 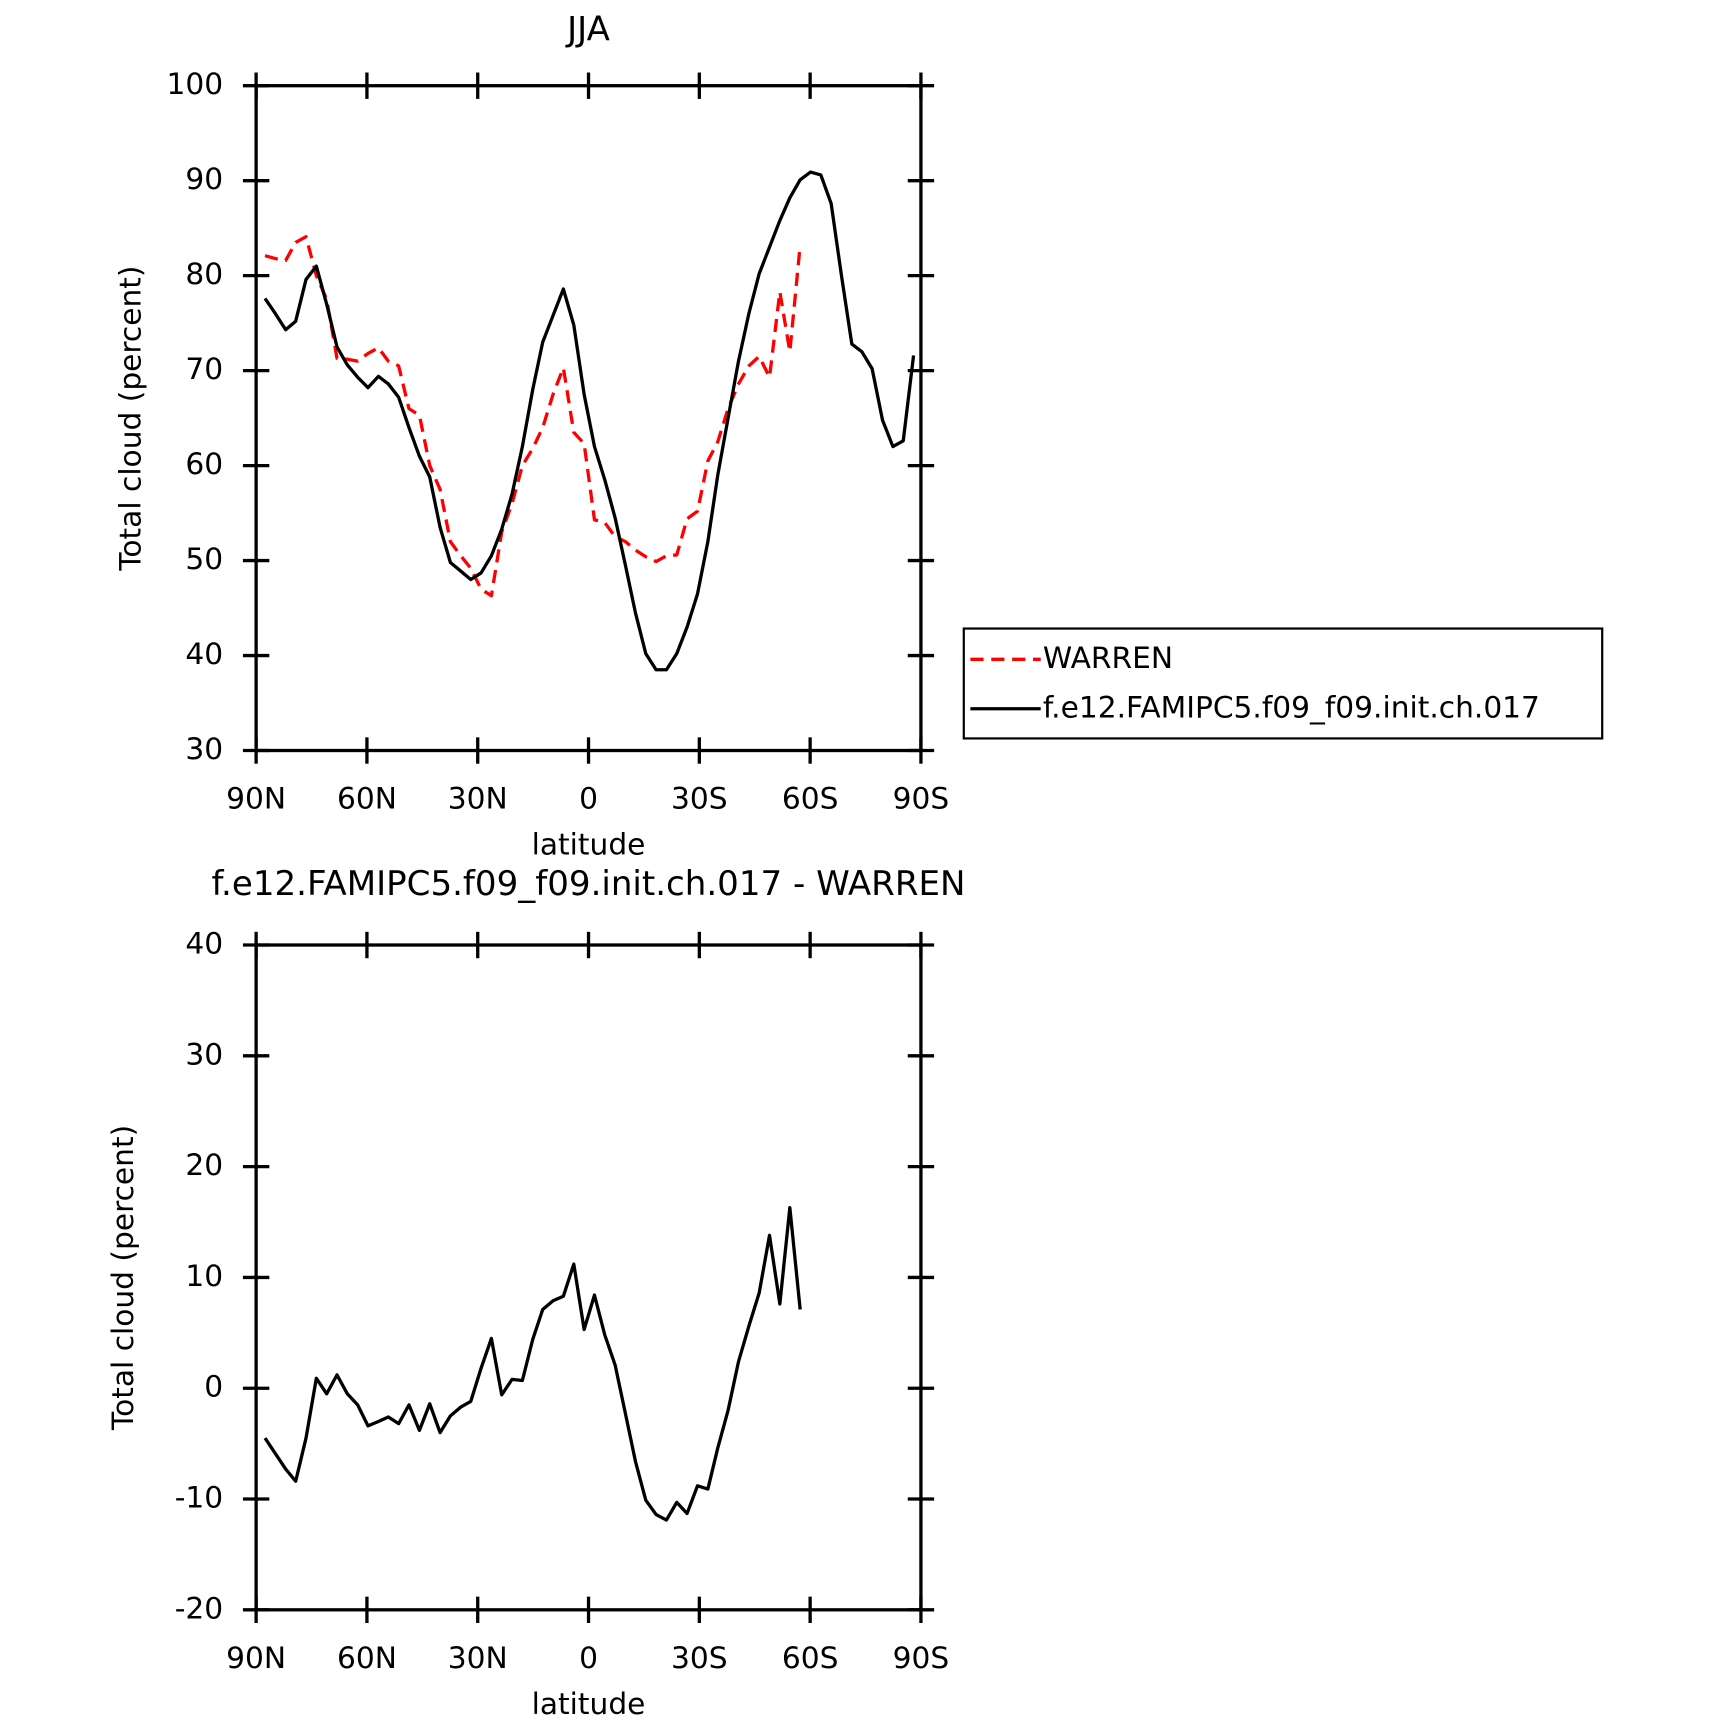 What do you see at coordinates (204, 273) in the screenshot?
I see `y-tick-label: 80` at bounding box center [204, 273].